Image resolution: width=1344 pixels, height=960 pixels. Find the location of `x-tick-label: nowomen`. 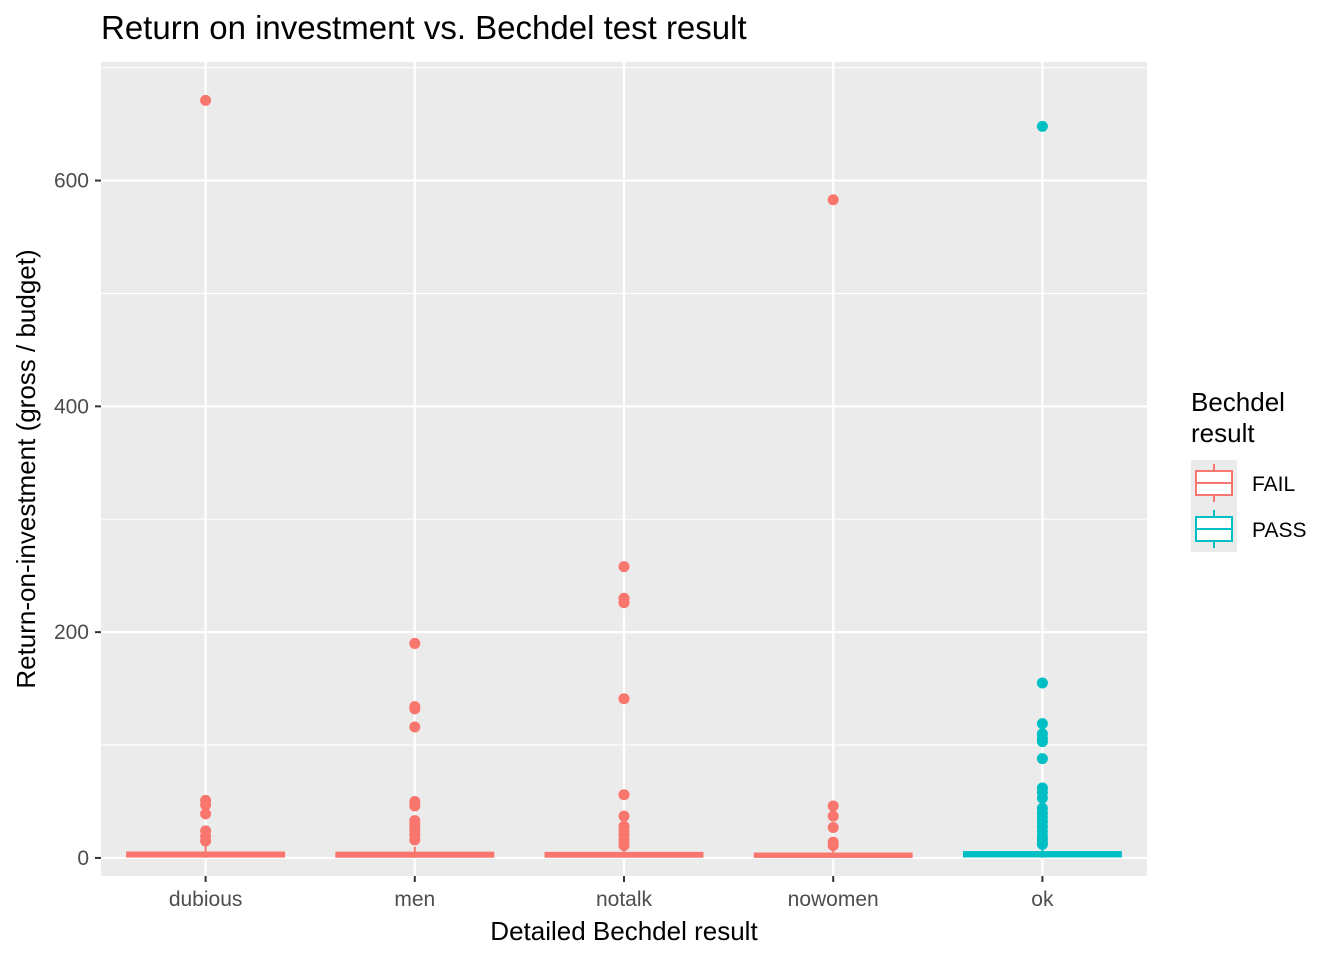

x-tick-label: nowomen is located at coordinates (833, 899).